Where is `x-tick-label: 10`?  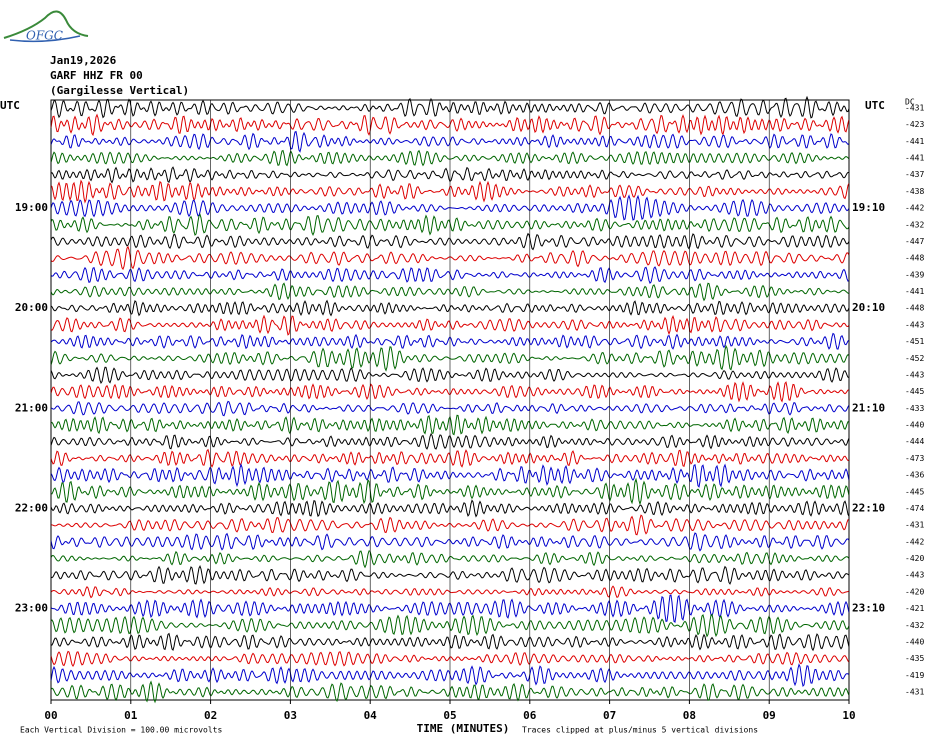 x-tick-label: 10 is located at coordinates (848, 715).